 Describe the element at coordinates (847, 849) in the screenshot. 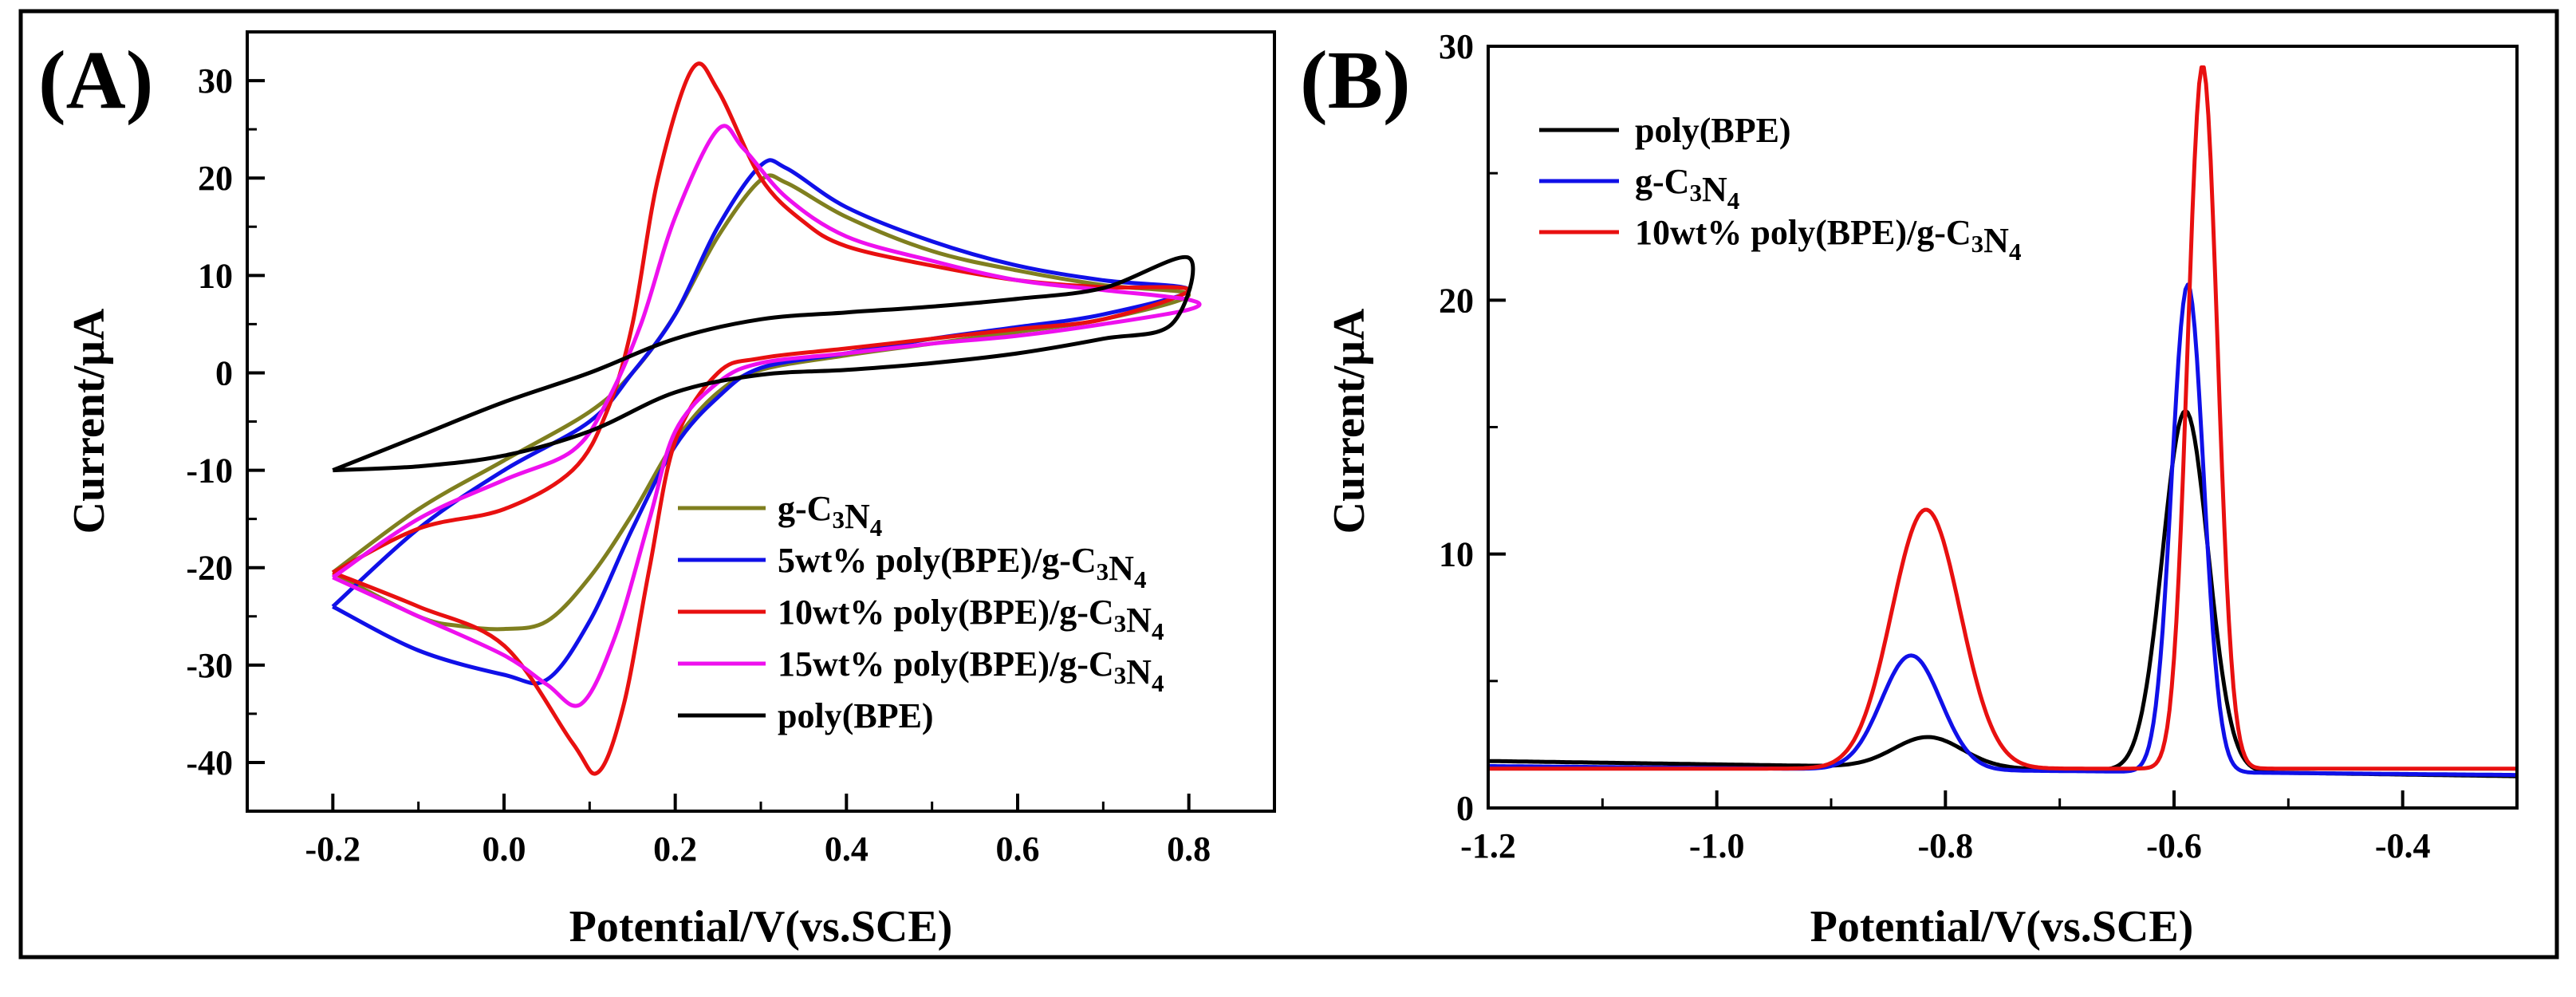

I see `panel-a-xtick-label: 0.4` at that location.